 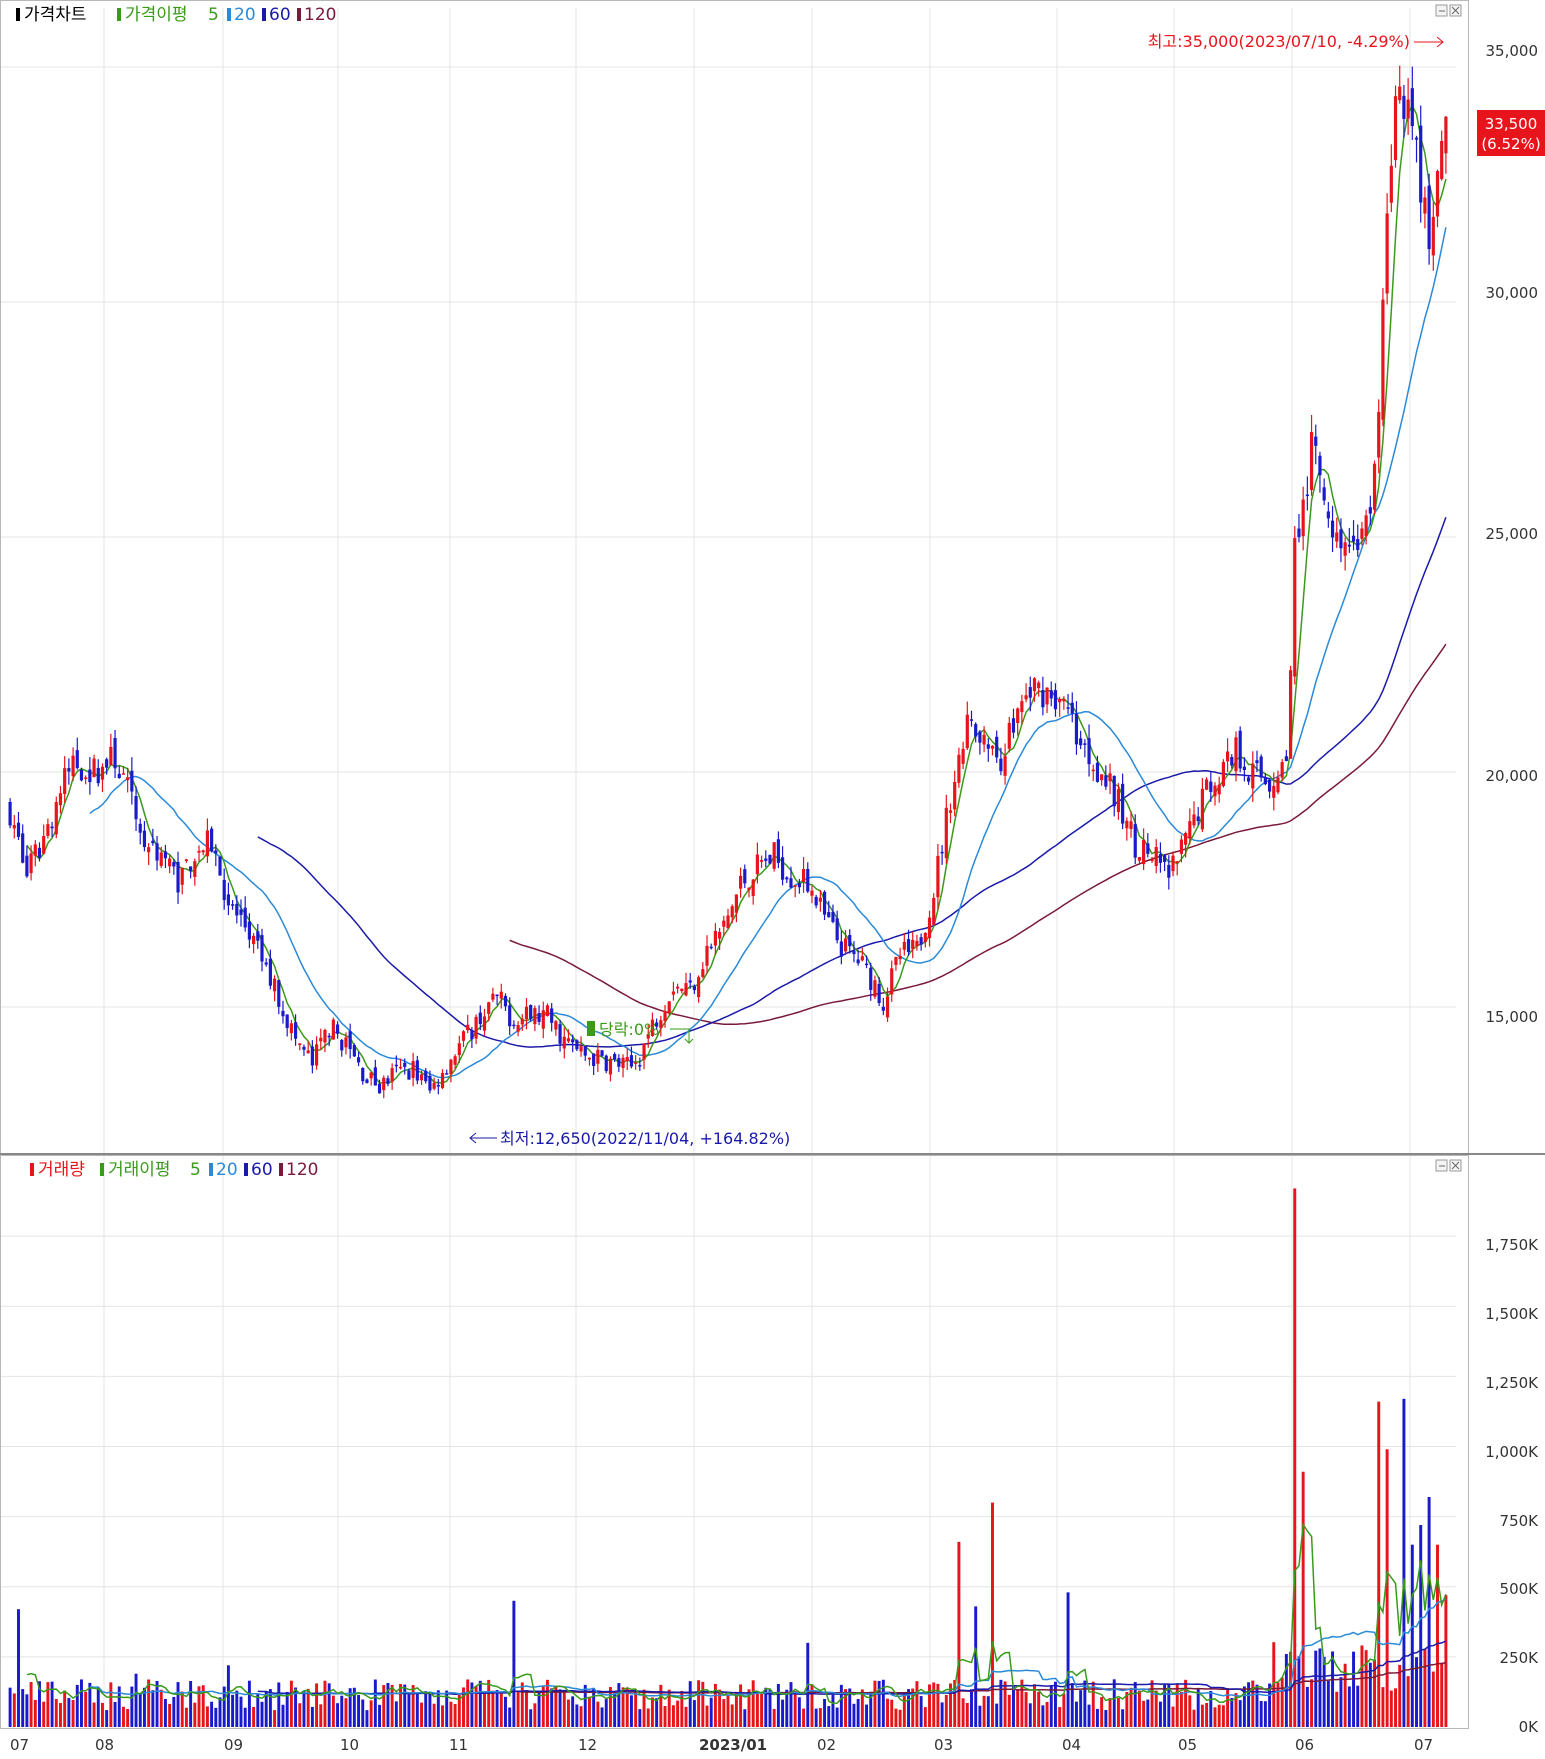 I want to click on volume-panel-close-button, so click(x=1455, y=1165).